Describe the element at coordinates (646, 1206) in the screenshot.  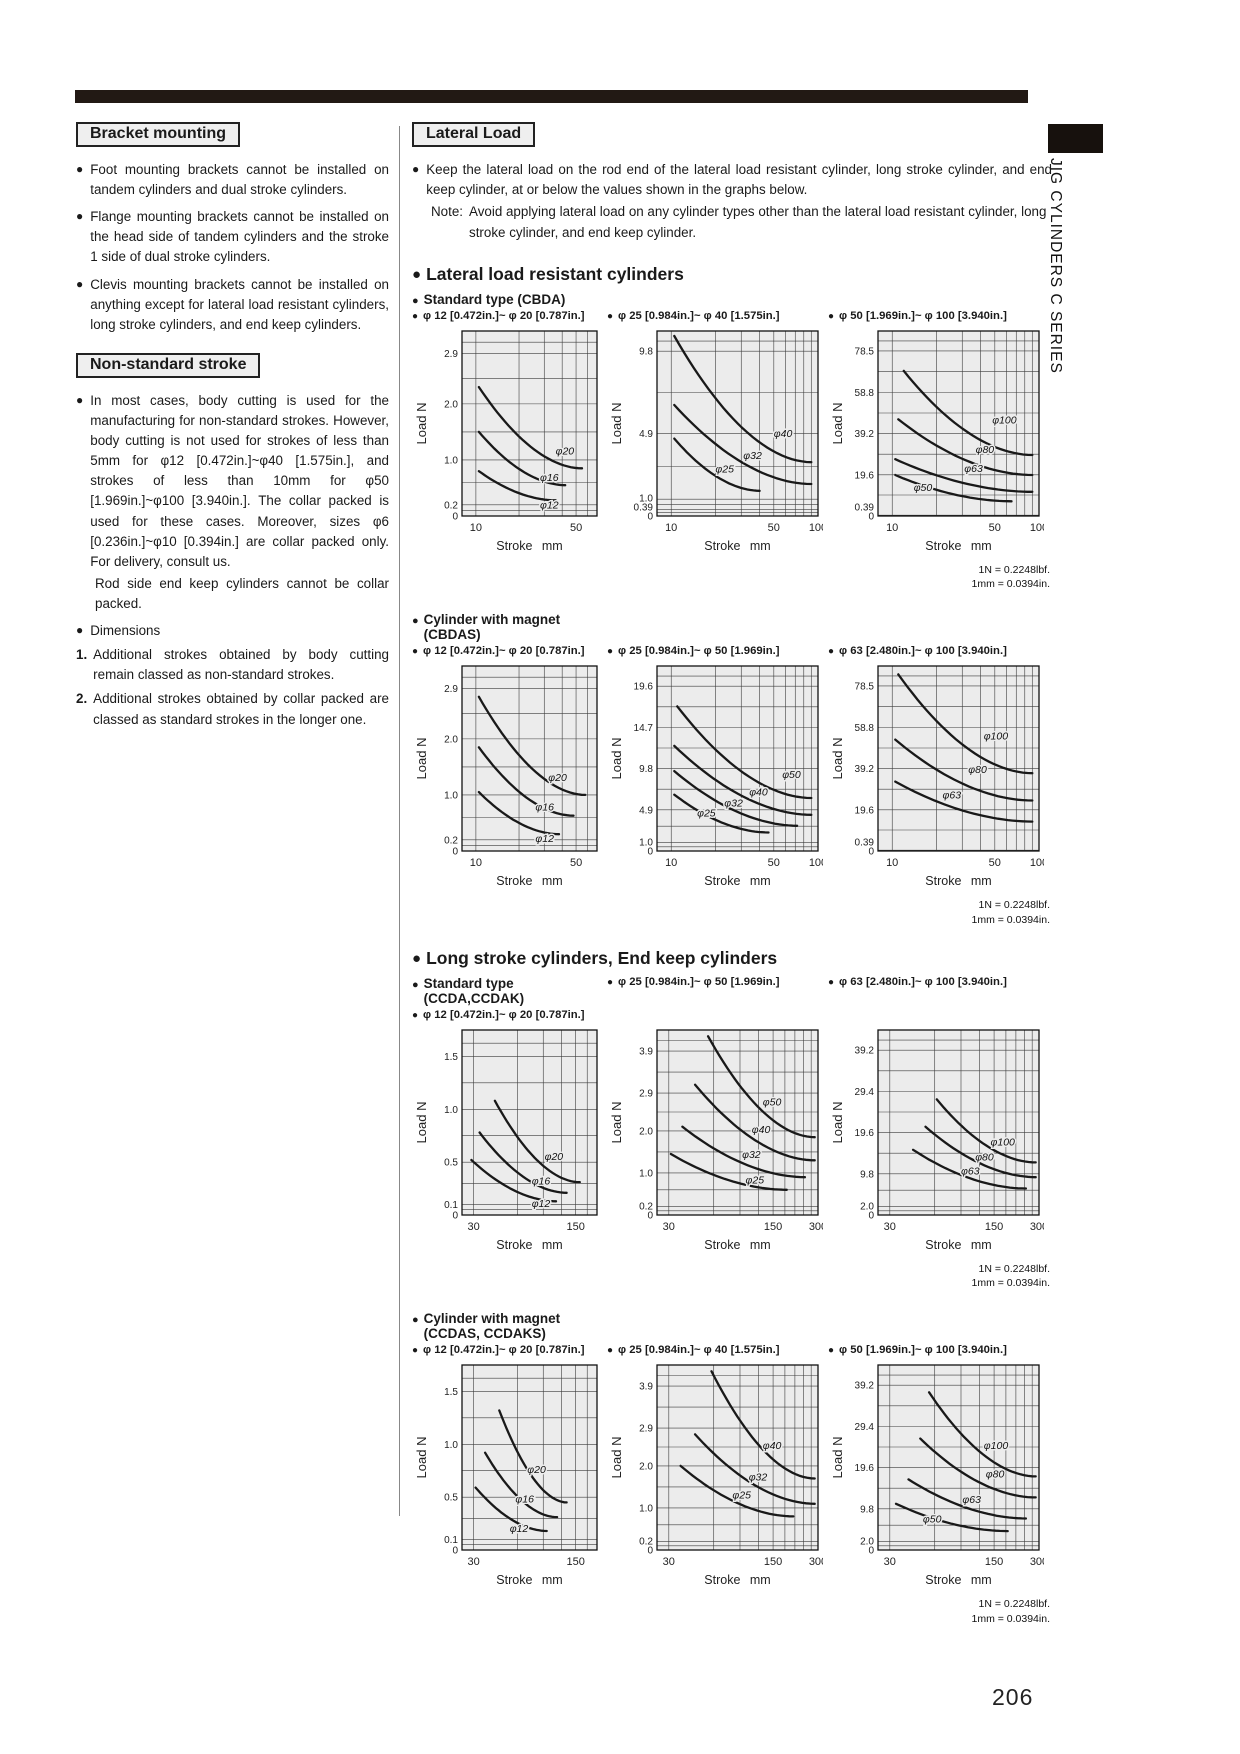
I see `svg-text: 0.2` at that location.